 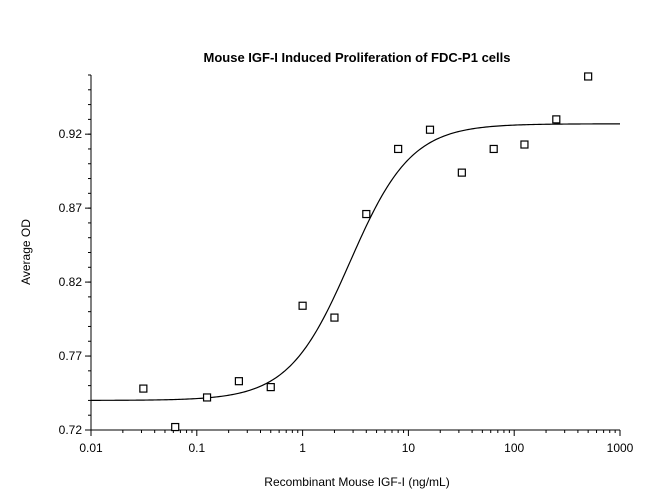 What do you see at coordinates (71, 282) in the screenshot?
I see `y-tick-label: 0.82` at bounding box center [71, 282].